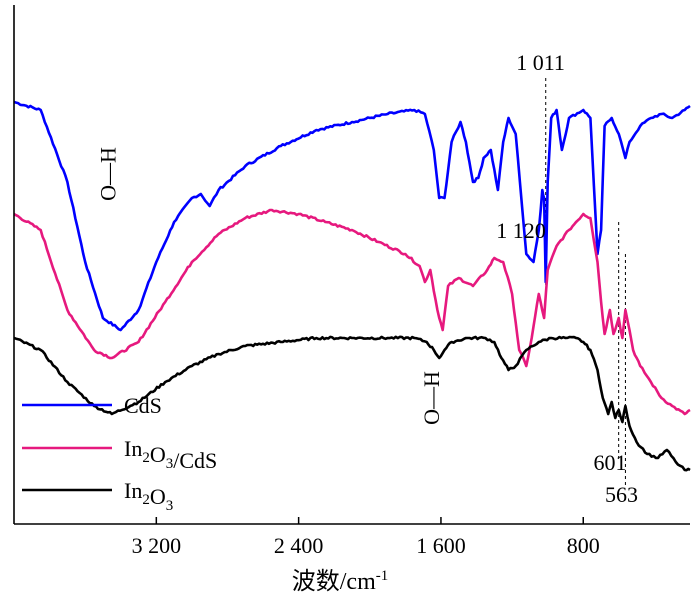  Describe the element at coordinates (540, 62) in the screenshot. I see `annotation-label: 1 011` at that location.